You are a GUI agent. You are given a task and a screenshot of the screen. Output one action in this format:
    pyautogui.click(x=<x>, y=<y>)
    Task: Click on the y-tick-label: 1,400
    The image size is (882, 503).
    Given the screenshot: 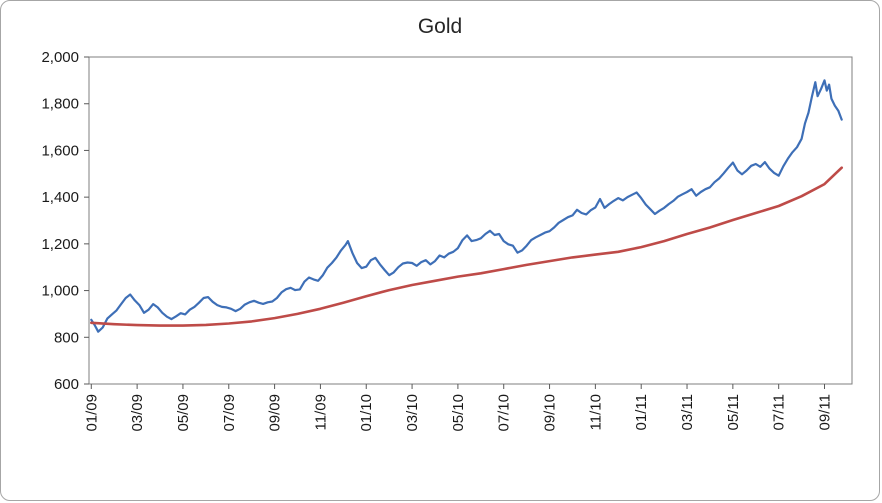 What is the action you would take?
    pyautogui.click(x=60, y=197)
    